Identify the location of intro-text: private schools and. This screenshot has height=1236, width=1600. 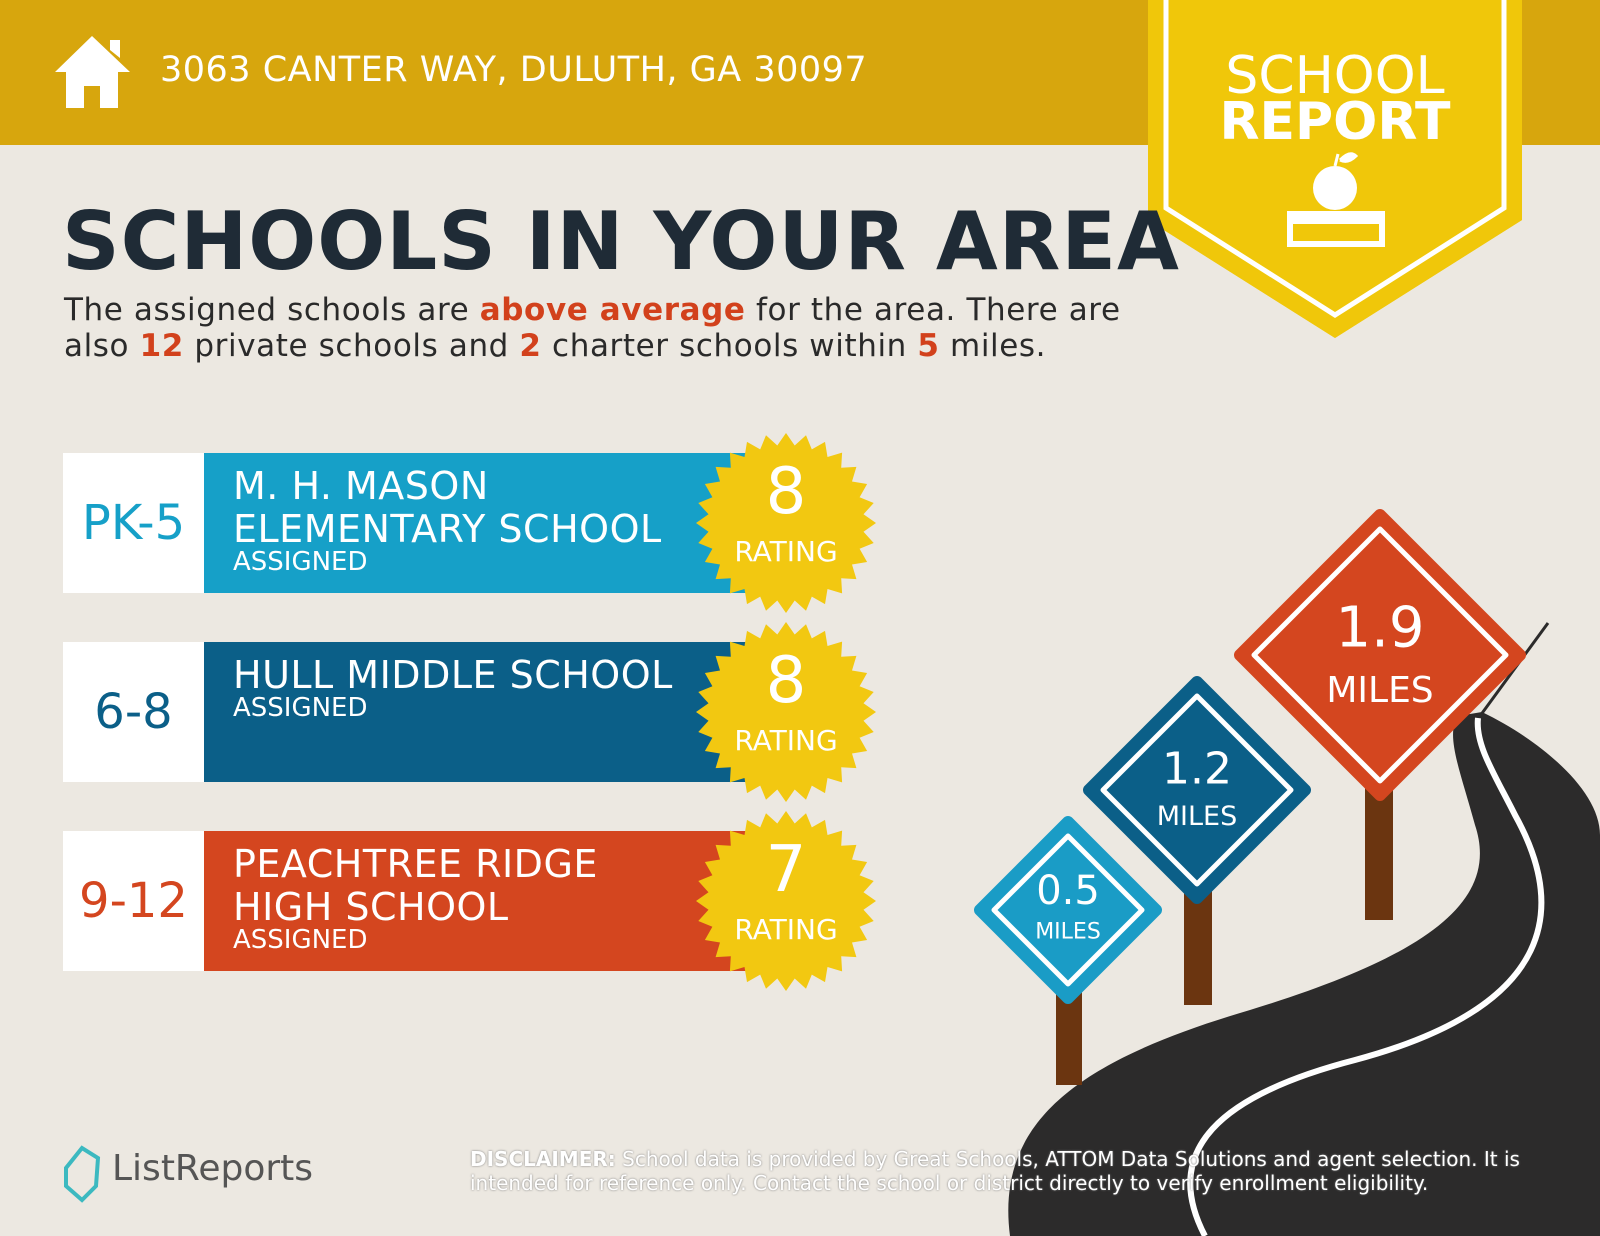
(351, 346).